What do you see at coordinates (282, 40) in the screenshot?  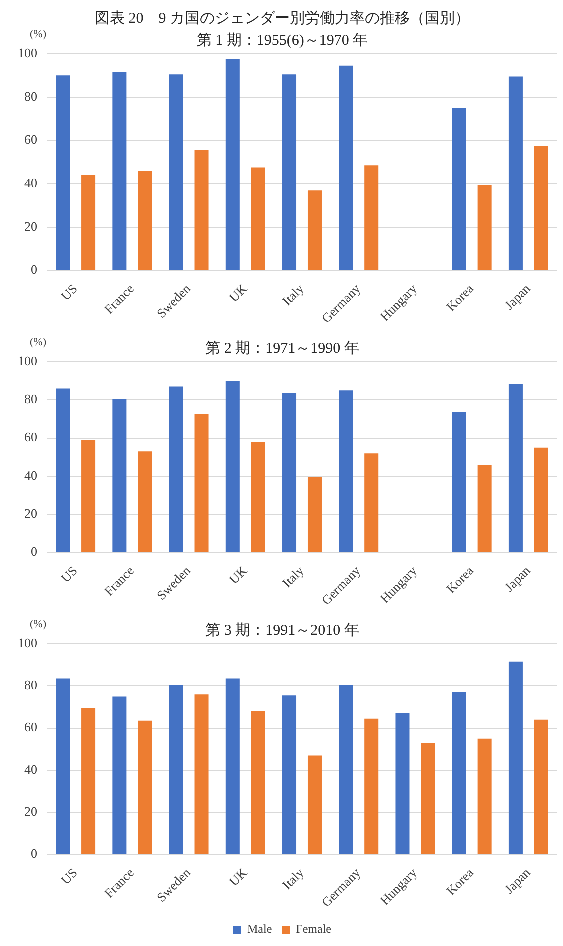 I see `chart-subtitle: 第 1 期：1955(6)～1970 年` at bounding box center [282, 40].